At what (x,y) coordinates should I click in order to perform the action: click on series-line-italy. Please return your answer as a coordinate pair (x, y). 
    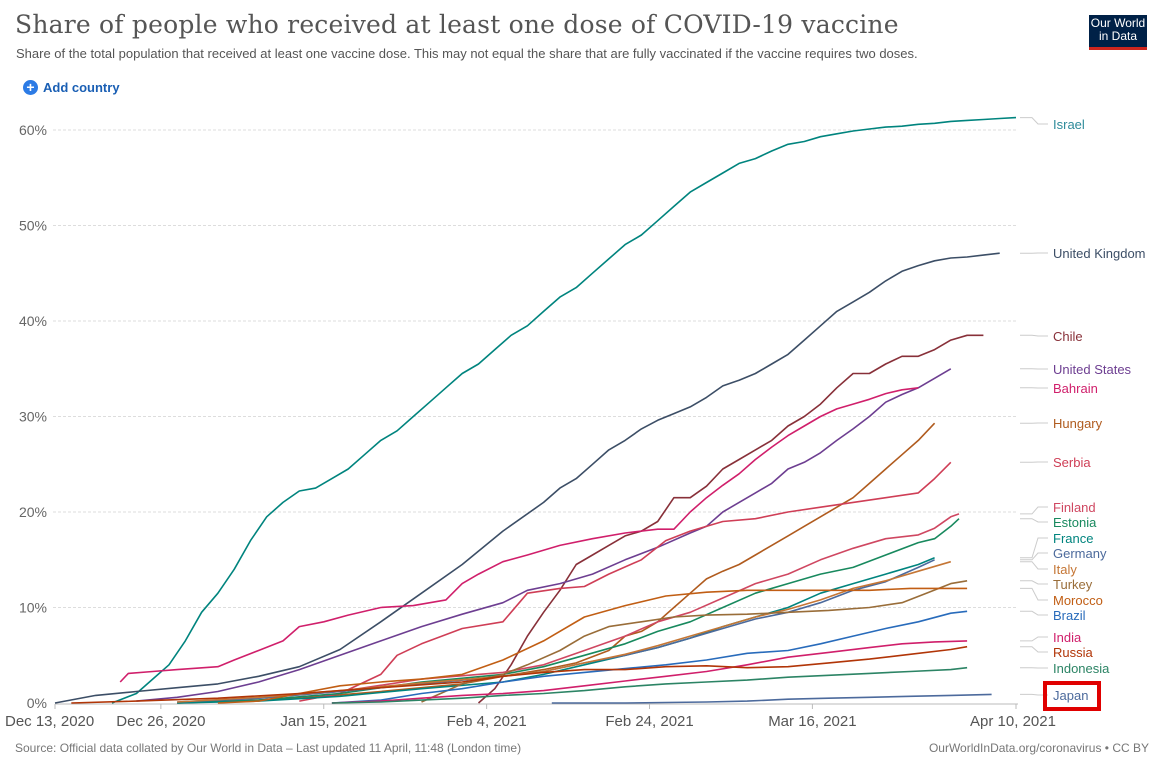
    Looking at the image, I should click on (564, 631).